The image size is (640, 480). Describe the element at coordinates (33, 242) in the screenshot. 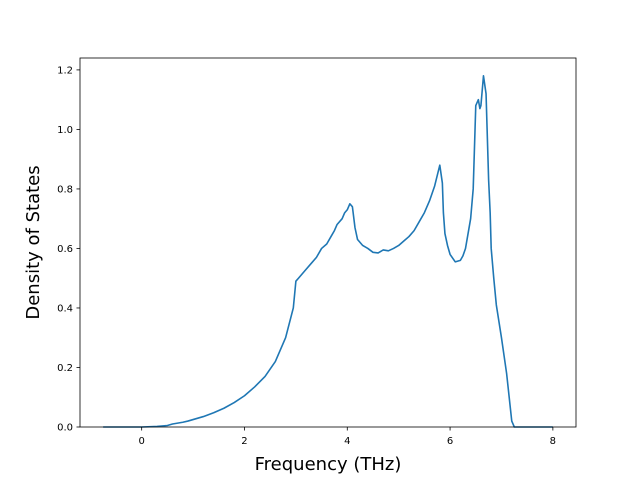

I see `y-axis-label: Density of States` at that location.